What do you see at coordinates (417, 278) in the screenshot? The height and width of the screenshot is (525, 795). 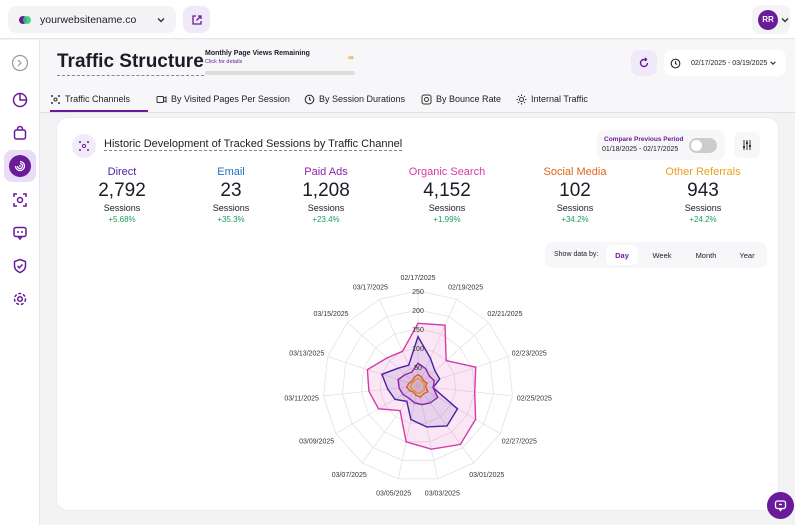 I see `radar-category-label: 02/17/2025` at bounding box center [417, 278].